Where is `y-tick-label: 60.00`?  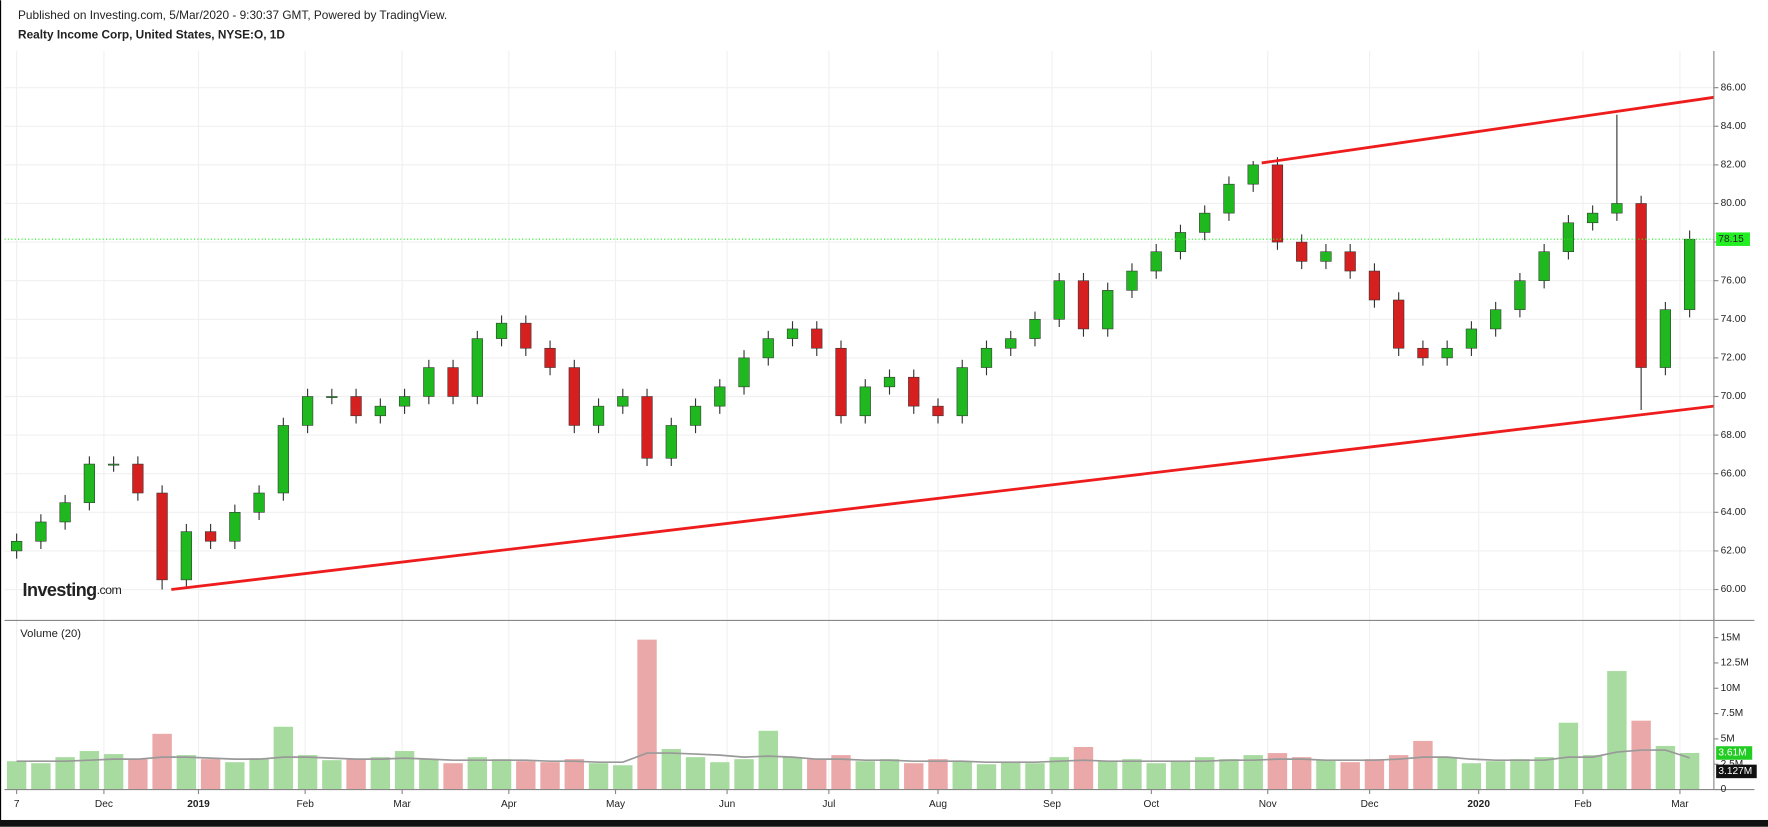
y-tick-label: 60.00 is located at coordinates (1734, 589).